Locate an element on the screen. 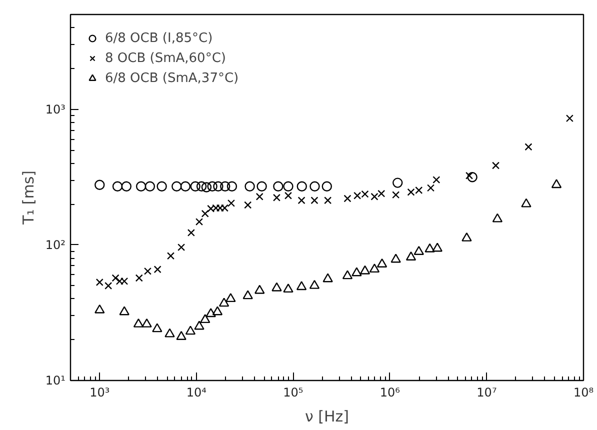  x-tick-label: 10⁶ is located at coordinates (390, 393).